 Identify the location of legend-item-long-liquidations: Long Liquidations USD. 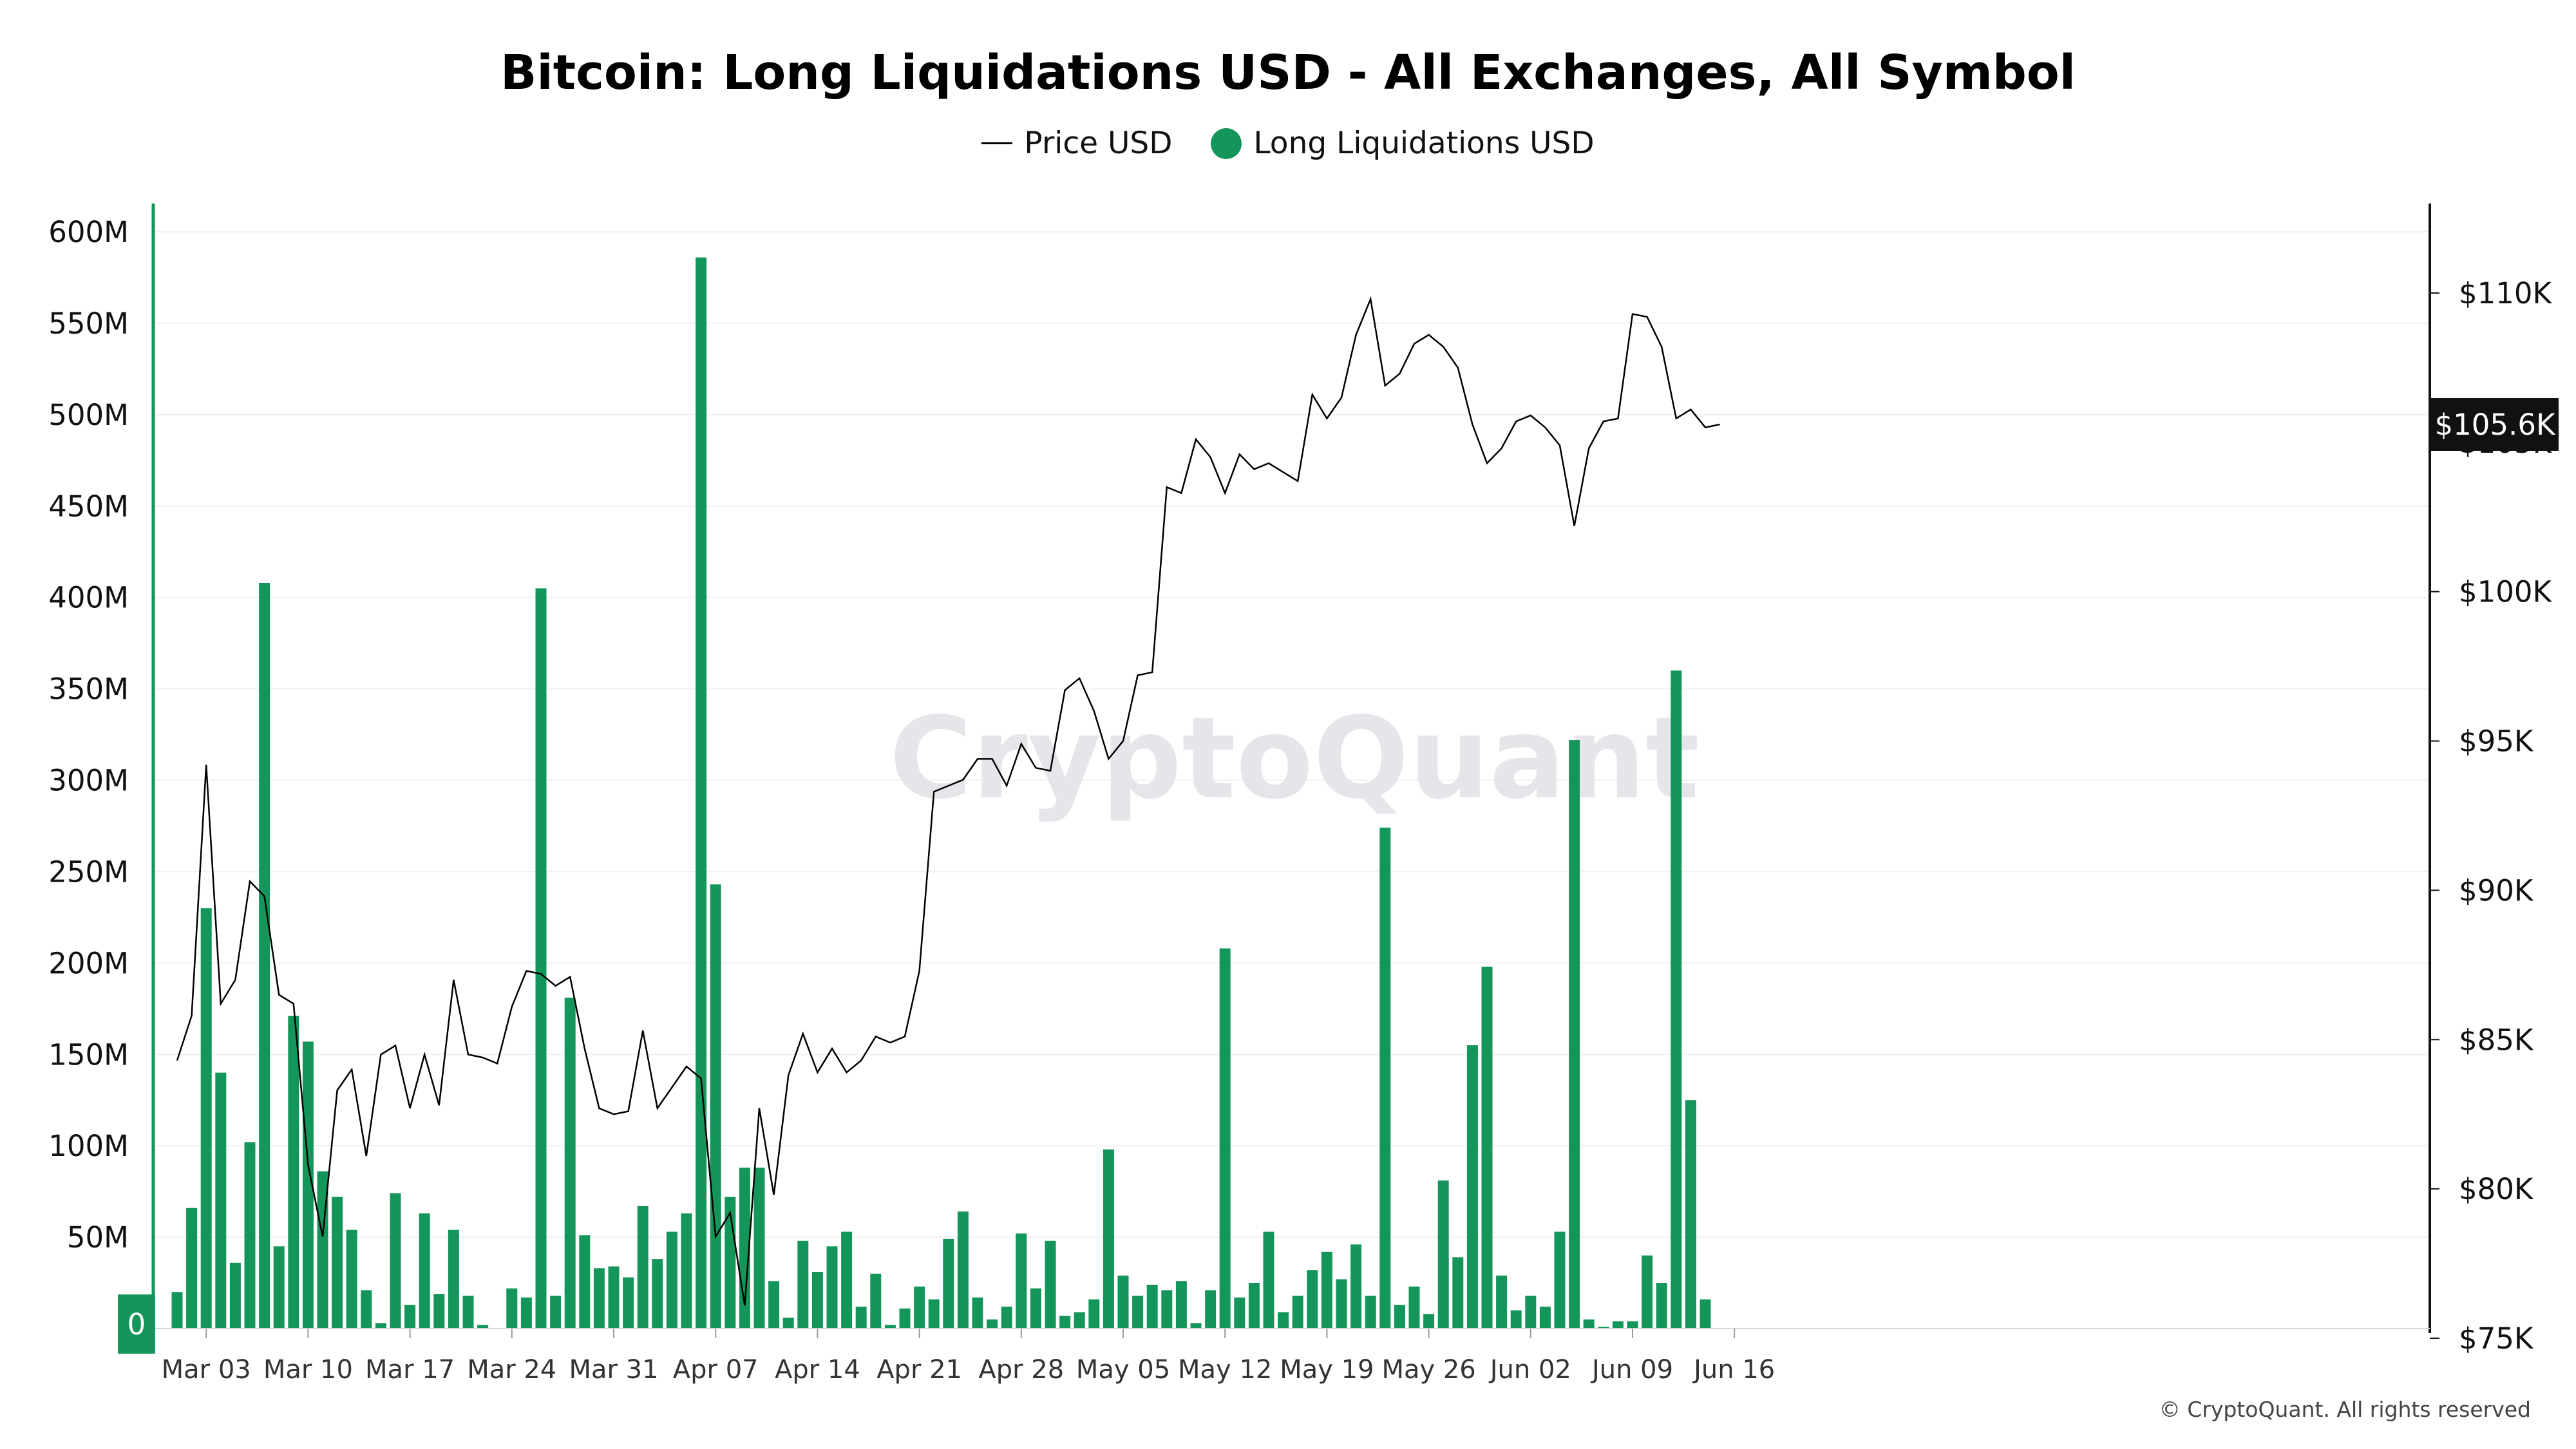
(1403, 143).